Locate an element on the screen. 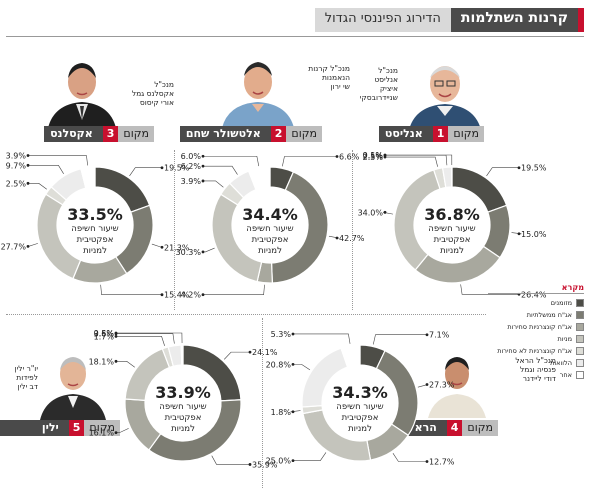 The height and width of the screenshot is (495, 590). data-label: 27.7% is located at coordinates (14, 246).